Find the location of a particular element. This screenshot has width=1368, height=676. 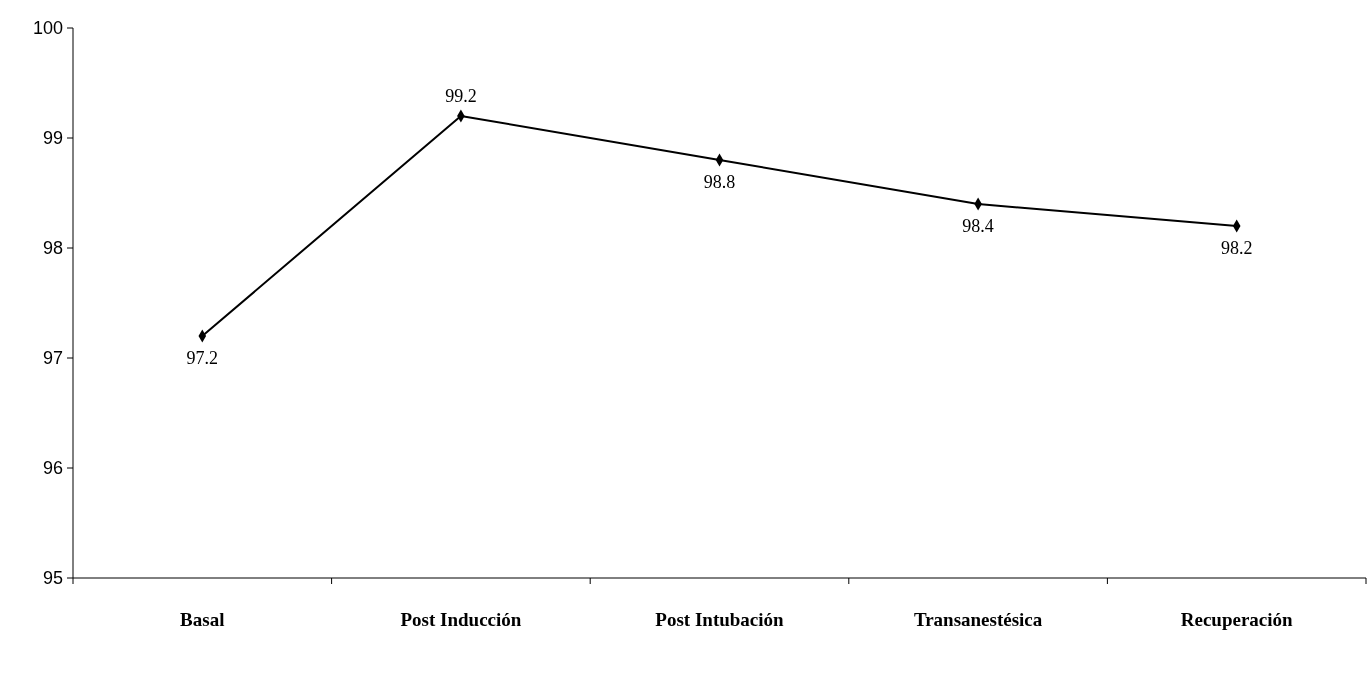

x-tick-label: Recuperación is located at coordinates (1237, 619).